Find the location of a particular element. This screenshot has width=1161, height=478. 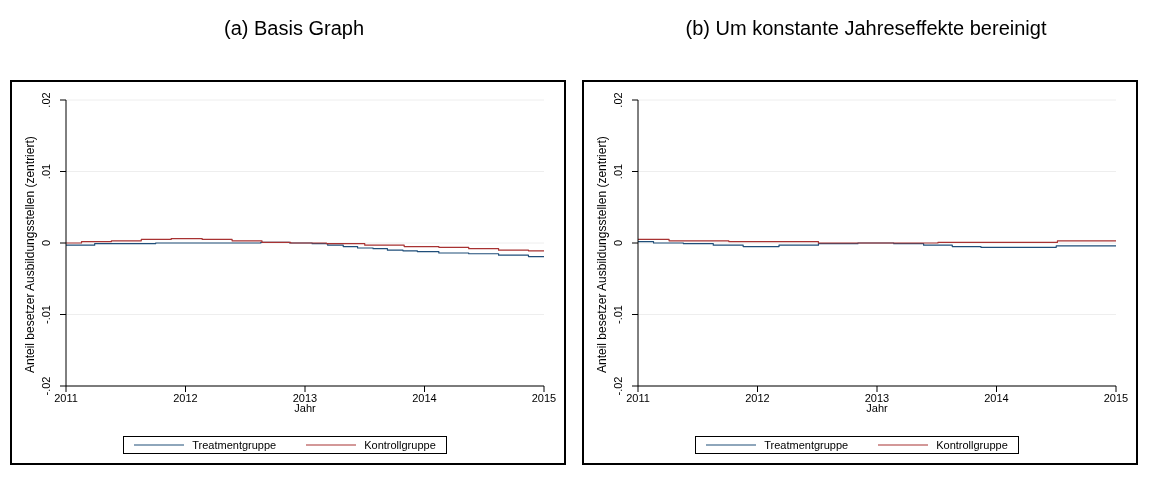

chart-title: (a) Basis Graph is located at coordinates (294, 28).